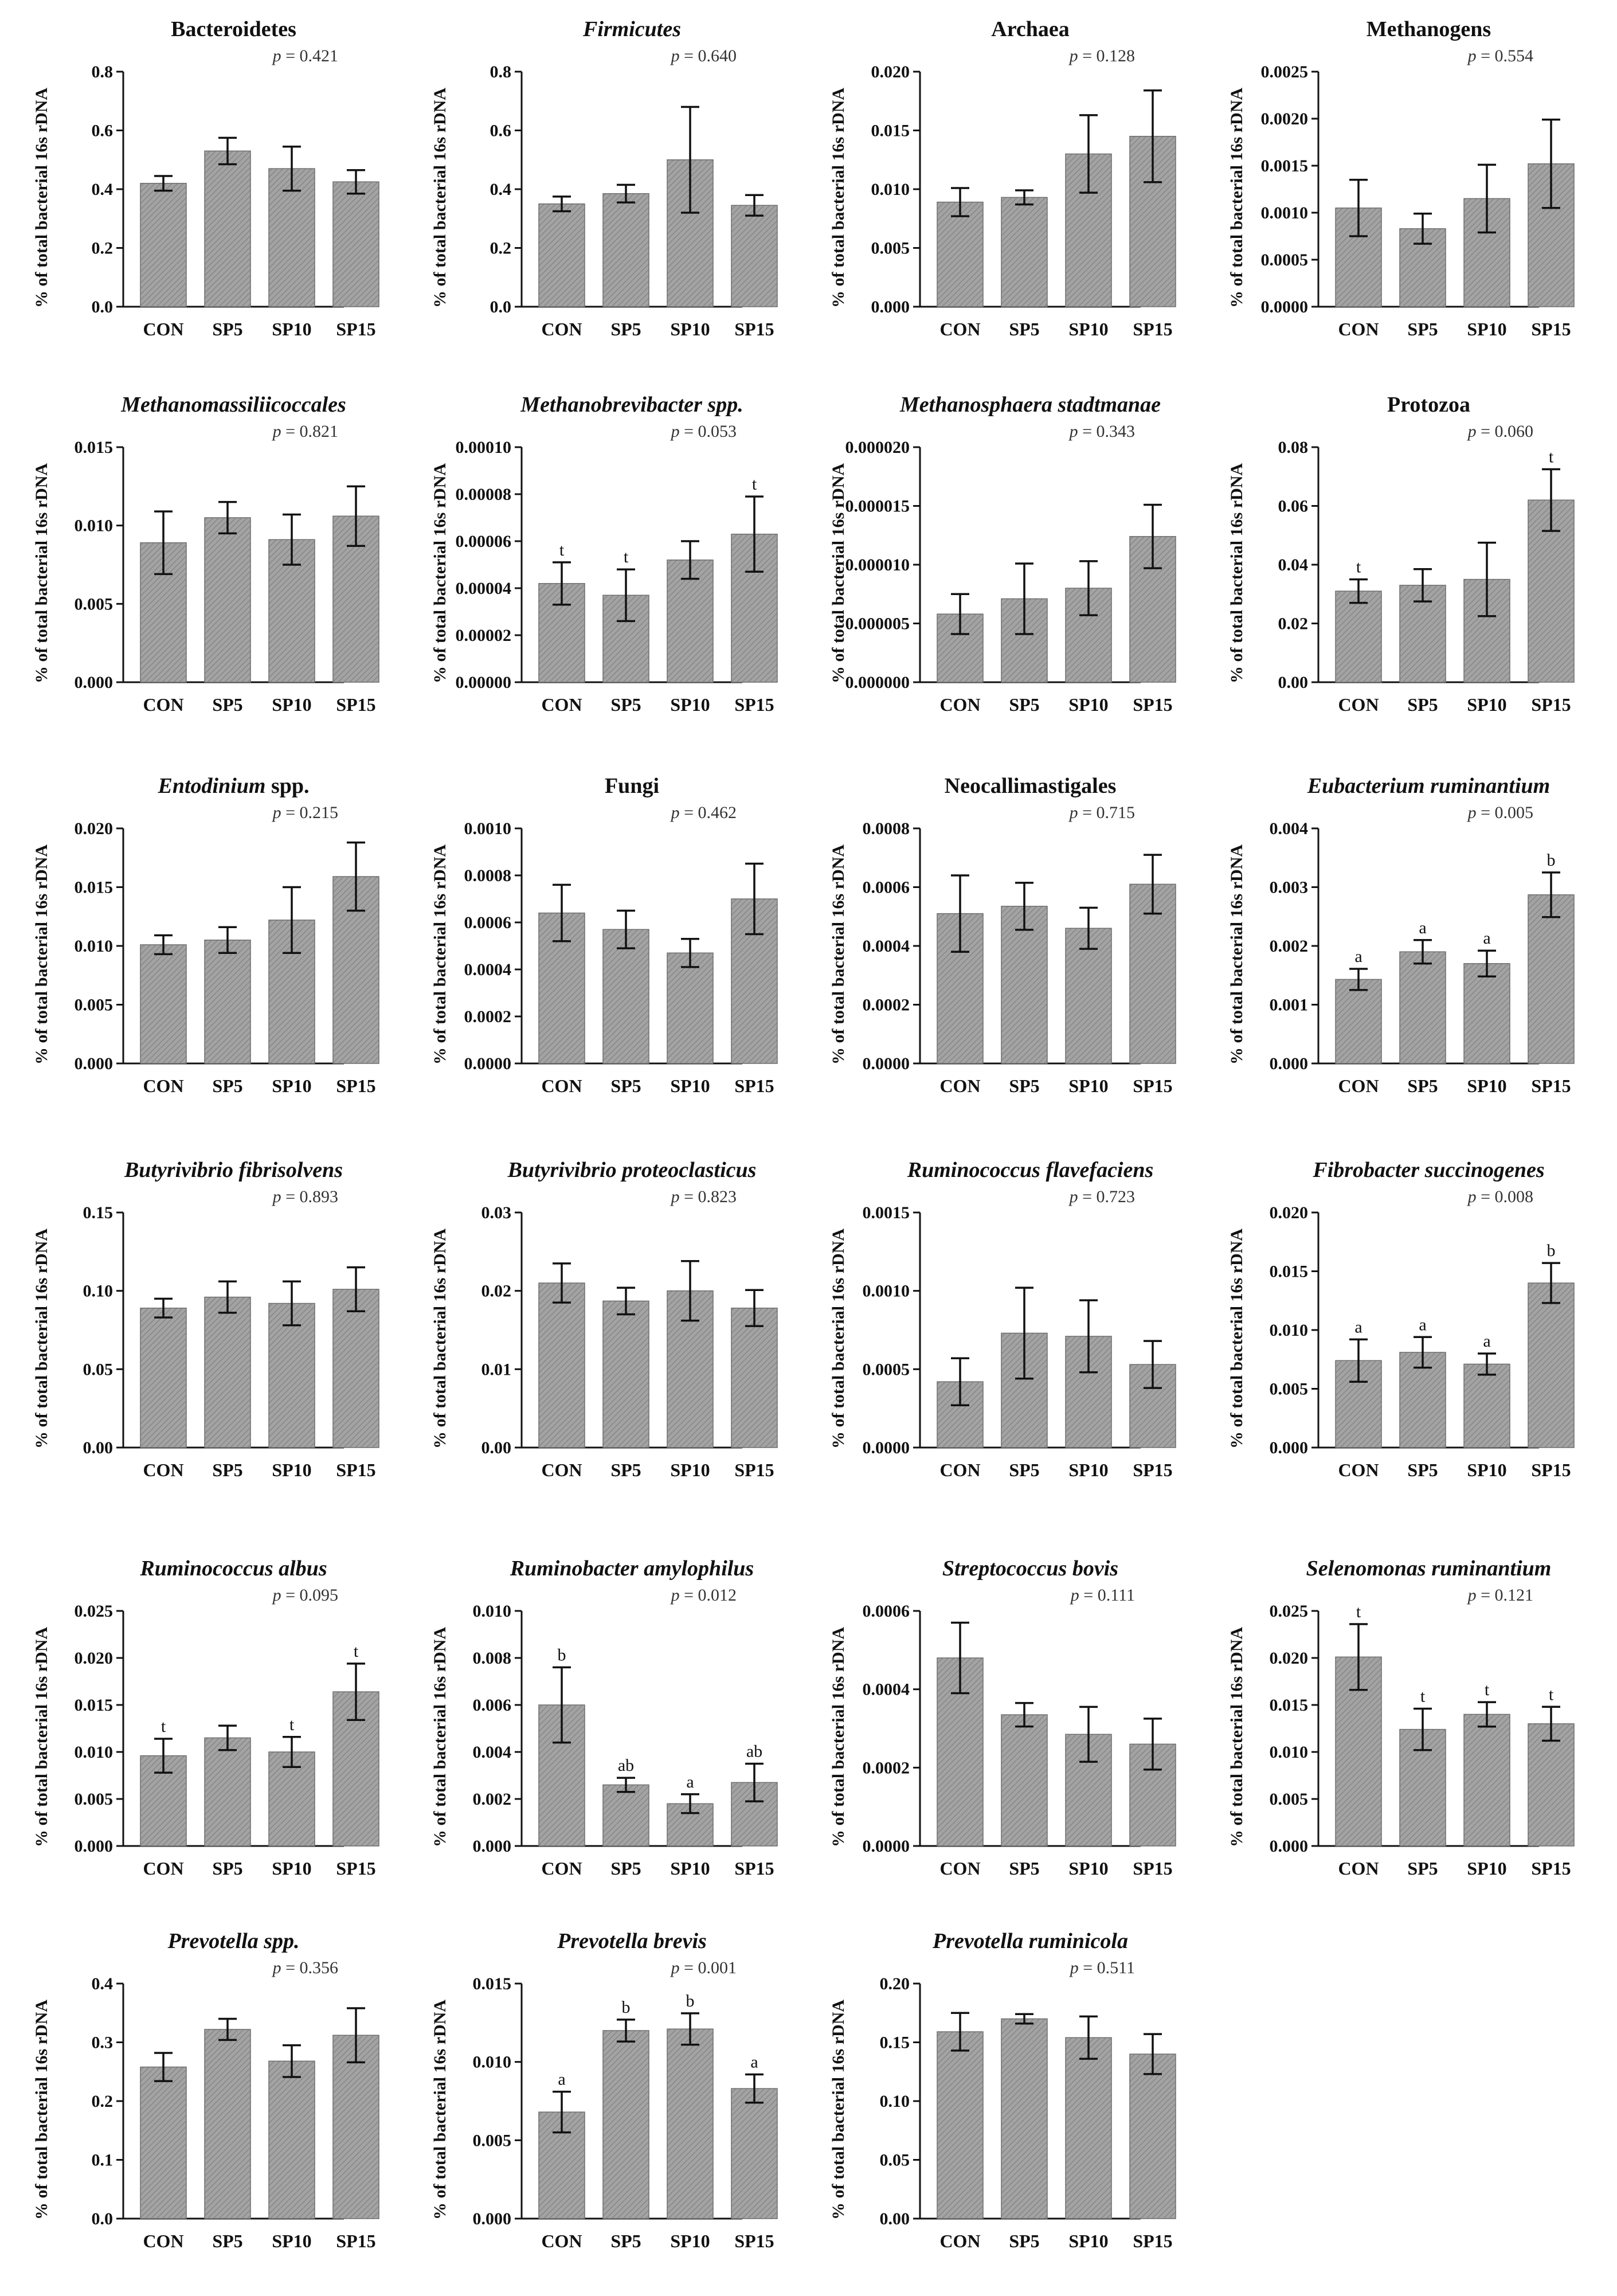 The image size is (1617, 2296). I want to click on y-tick-label: 0.000, so click(94, 683).